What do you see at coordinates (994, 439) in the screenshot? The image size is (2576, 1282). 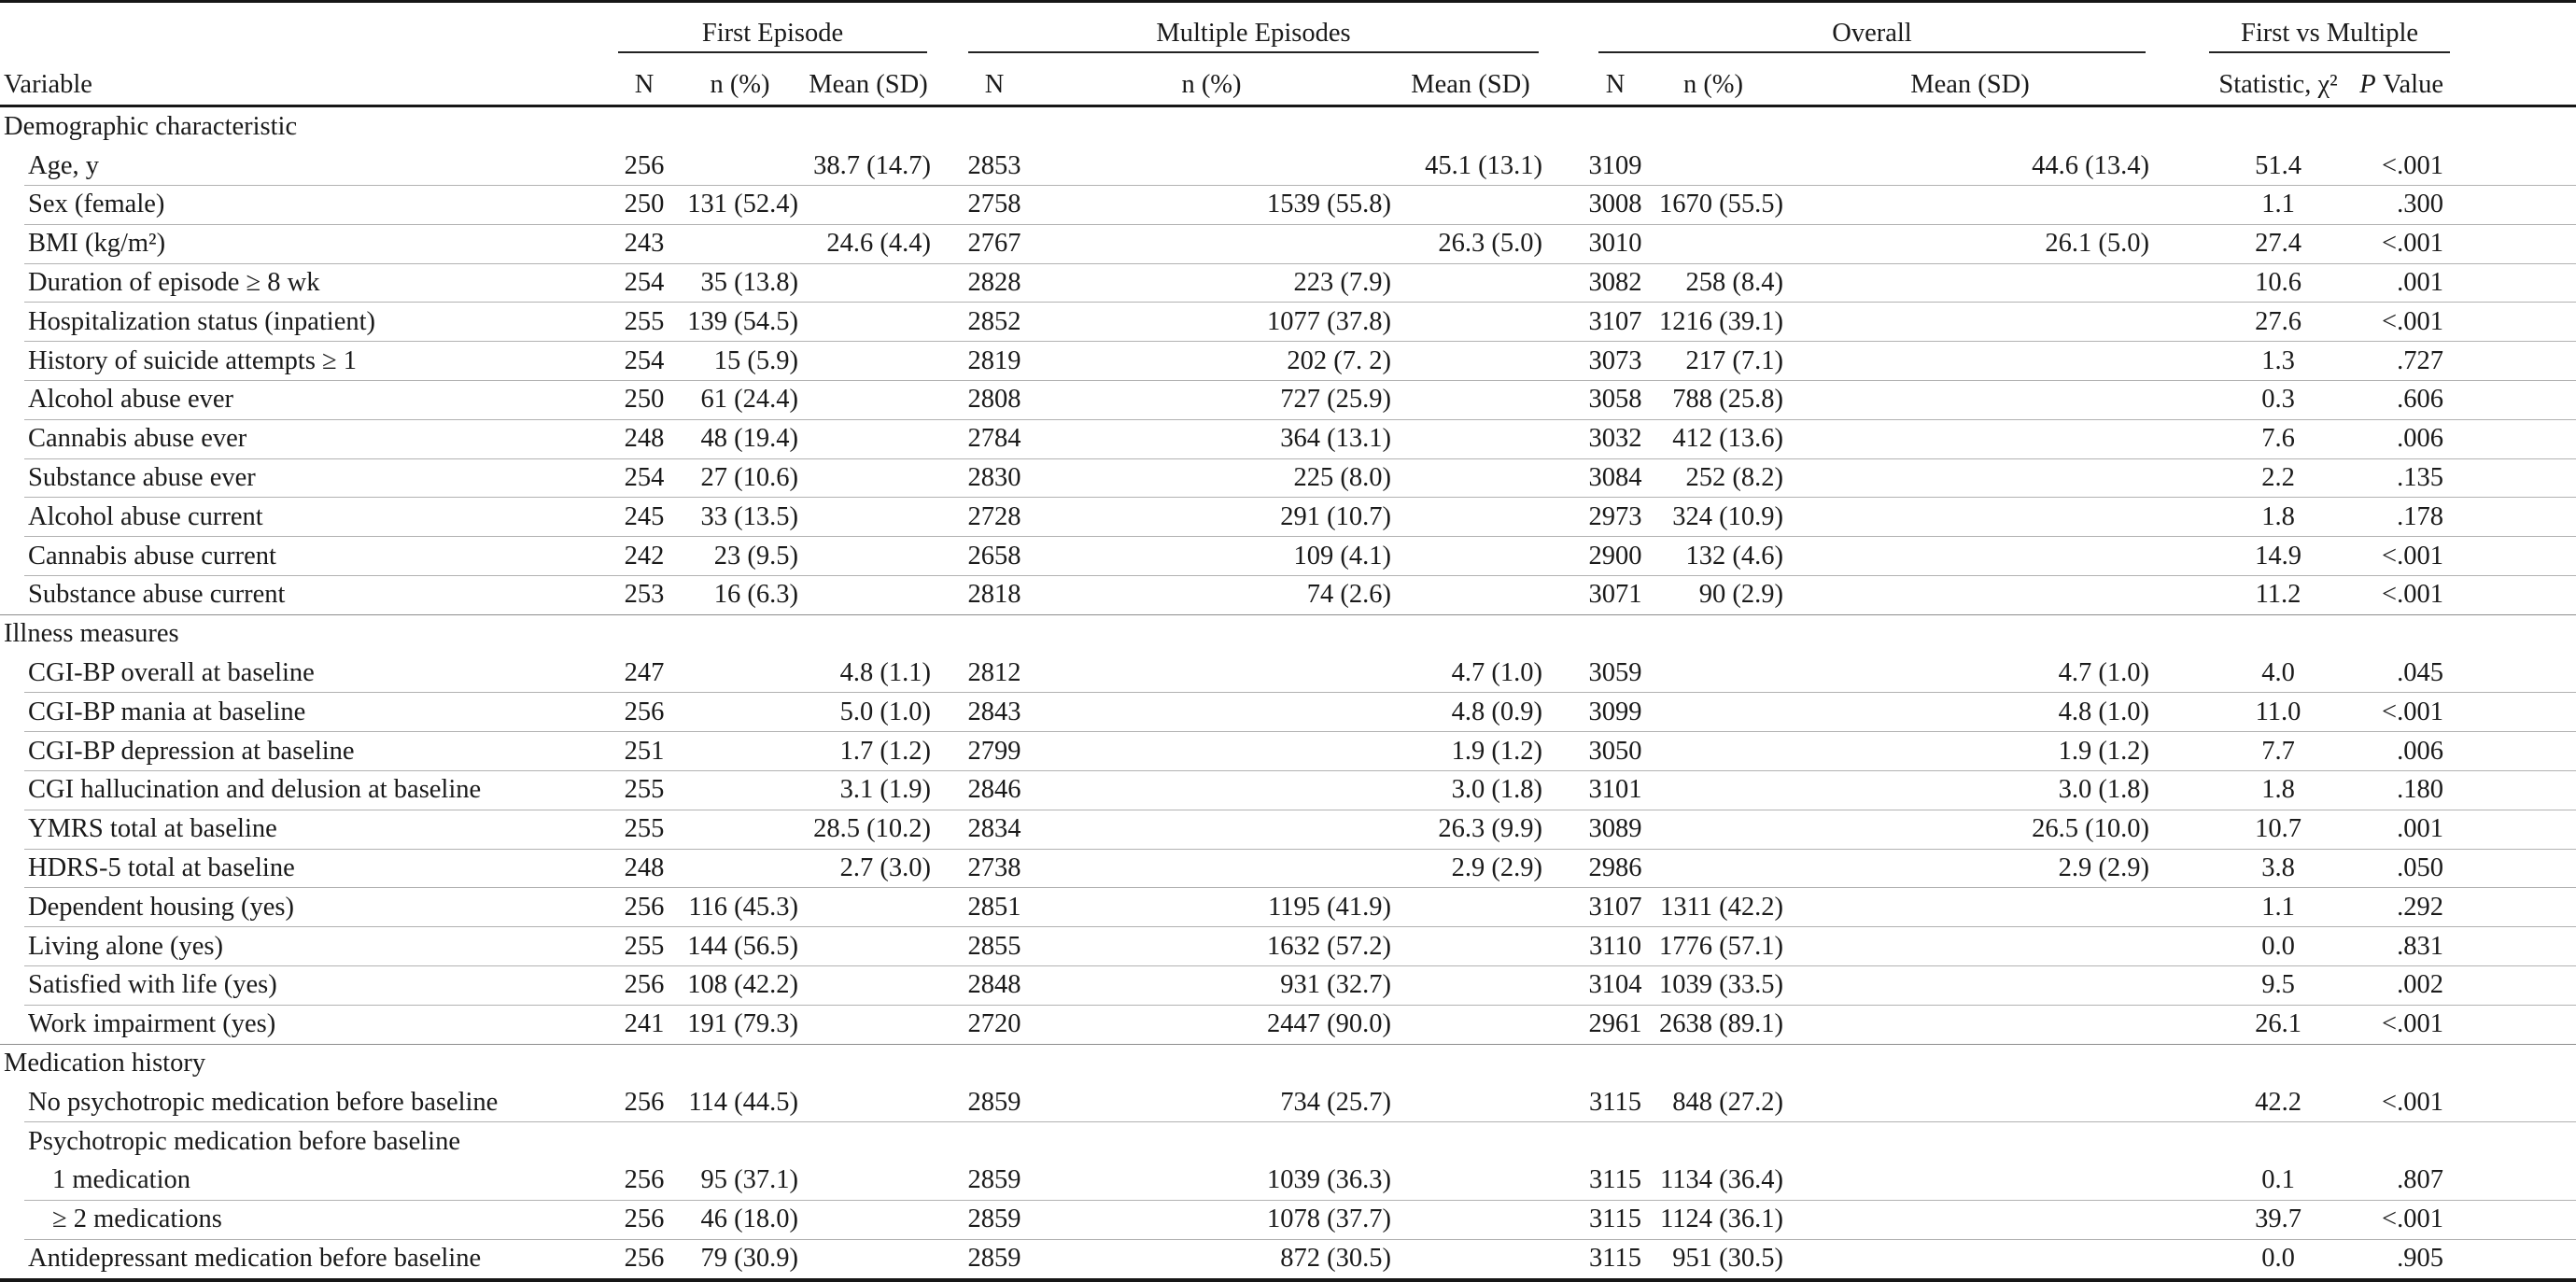 I see `cell-multiple-episodes-n: 2784` at bounding box center [994, 439].